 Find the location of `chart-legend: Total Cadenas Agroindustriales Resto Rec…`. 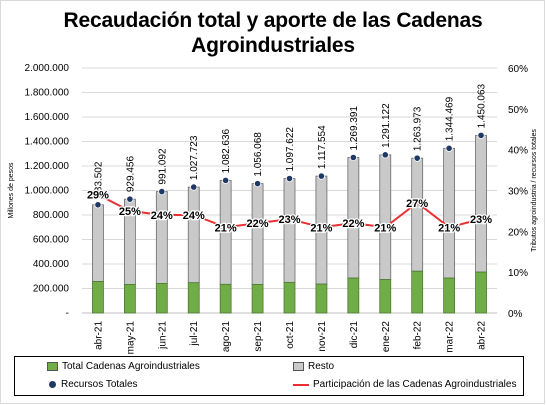

chart-legend: Total Cadenas Agroindustriales Resto Rec… is located at coordinates (269, 376).